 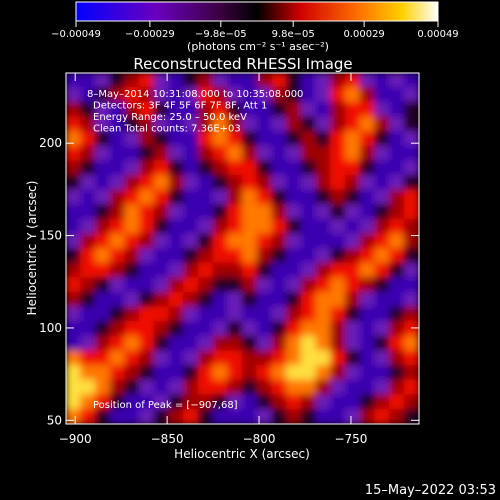 What do you see at coordinates (257, 24) in the screenshot?
I see `colorbar-ticks` at bounding box center [257, 24].